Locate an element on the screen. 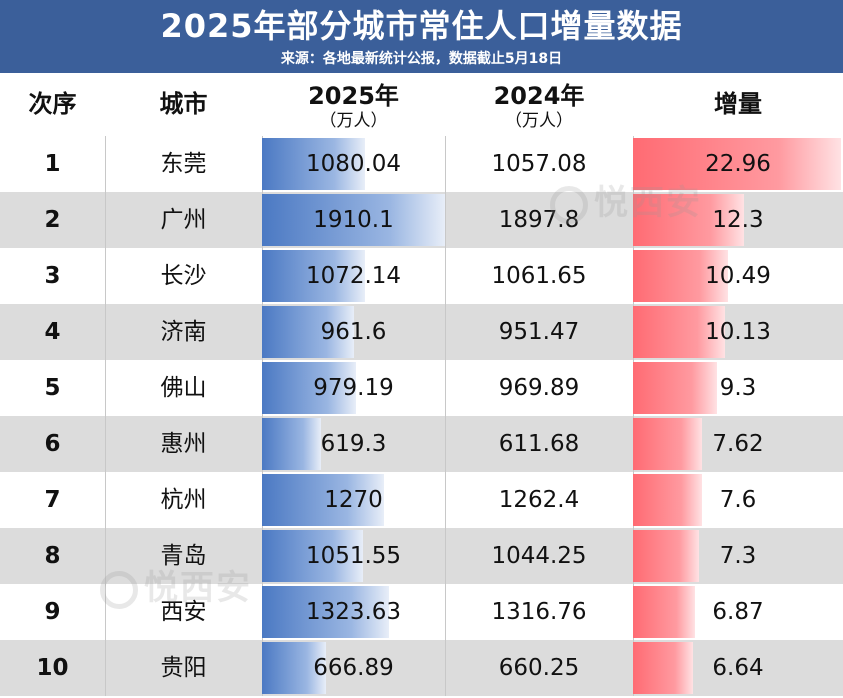 The height and width of the screenshot is (698, 843). value-2025-label: 1051.55 is located at coordinates (353, 556).